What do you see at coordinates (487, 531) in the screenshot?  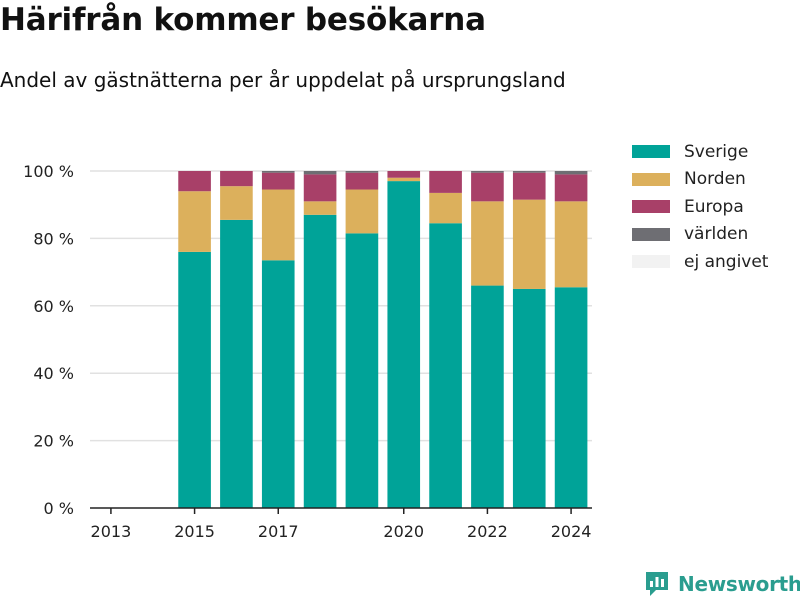 I see `x-tick-label: 2022` at bounding box center [487, 531].